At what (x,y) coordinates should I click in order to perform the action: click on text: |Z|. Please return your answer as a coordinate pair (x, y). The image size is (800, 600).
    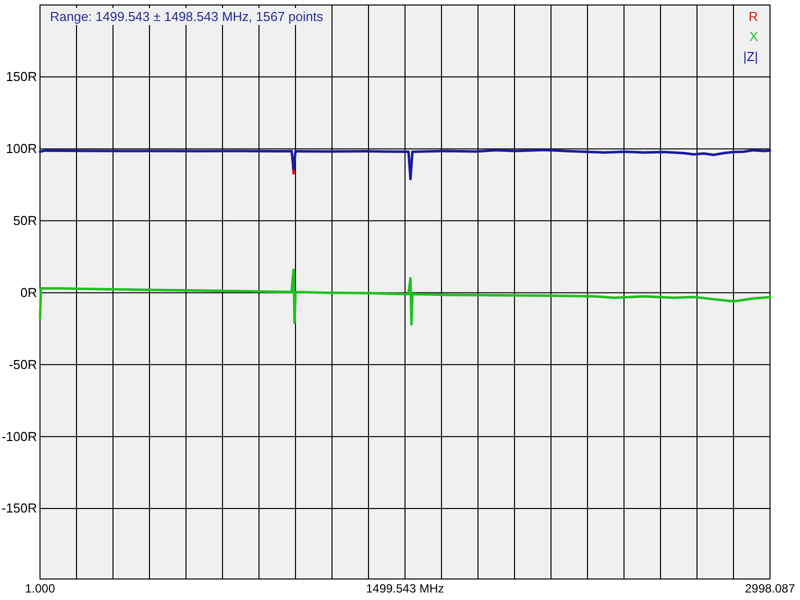
    Looking at the image, I should click on (750, 56).